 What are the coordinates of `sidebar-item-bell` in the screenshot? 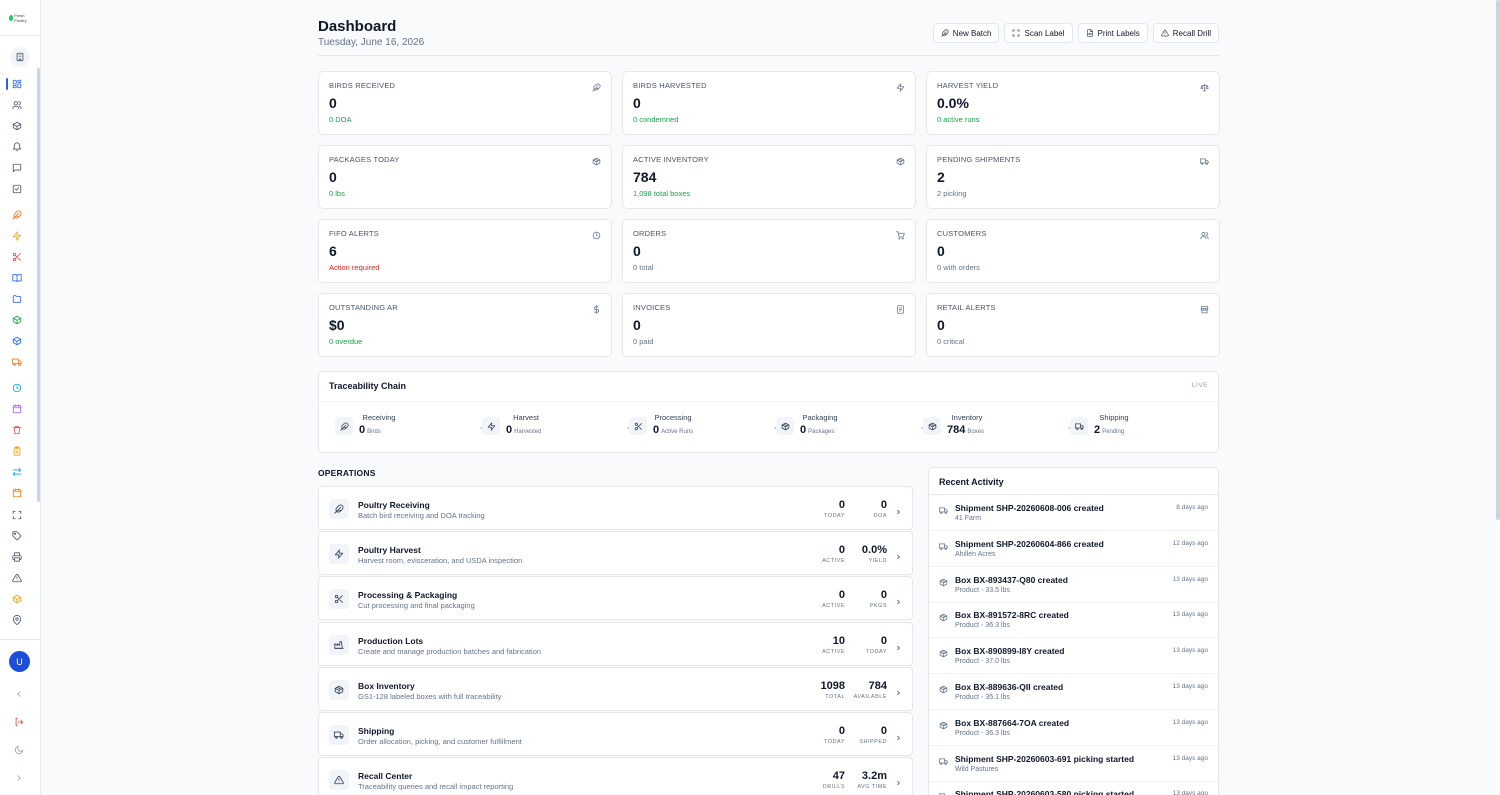 It's located at (17, 147).